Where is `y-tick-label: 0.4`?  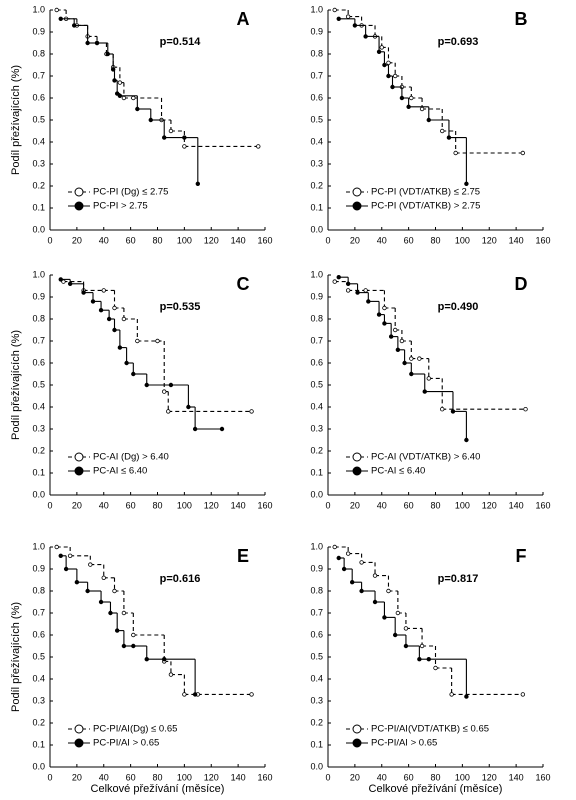 y-tick-label: 0.4 is located at coordinates (38, 406).